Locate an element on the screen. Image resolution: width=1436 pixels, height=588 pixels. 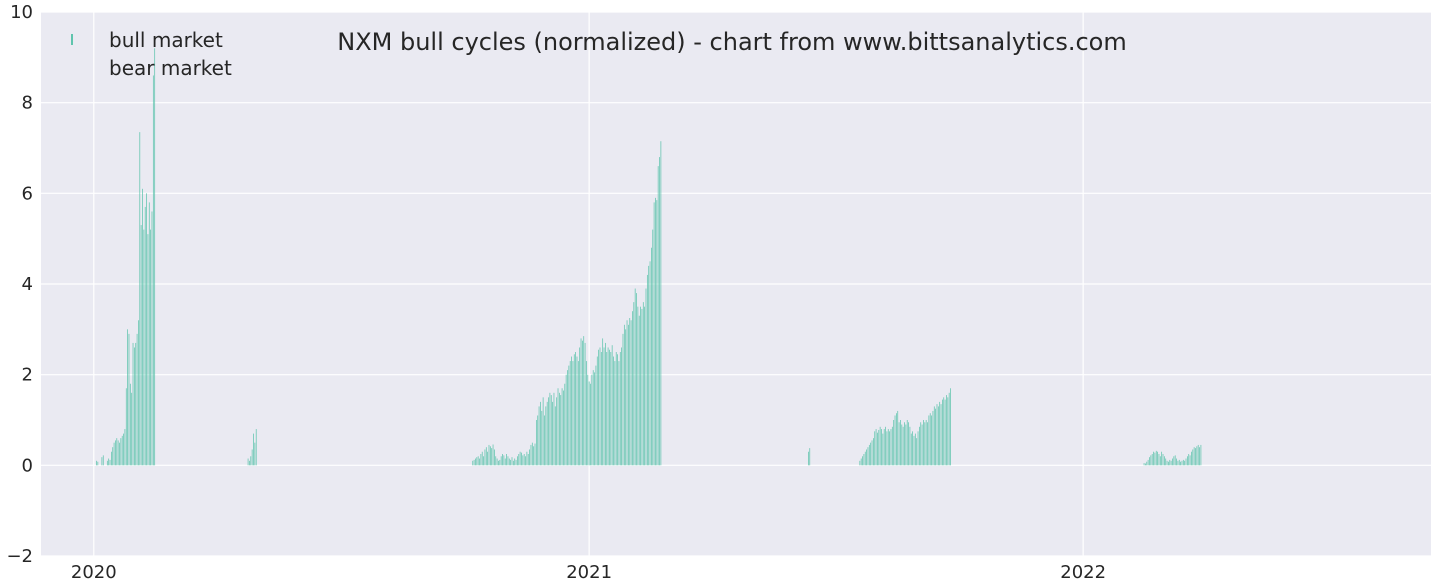
legend-swatch-bull-market is located at coordinates (72, 39).